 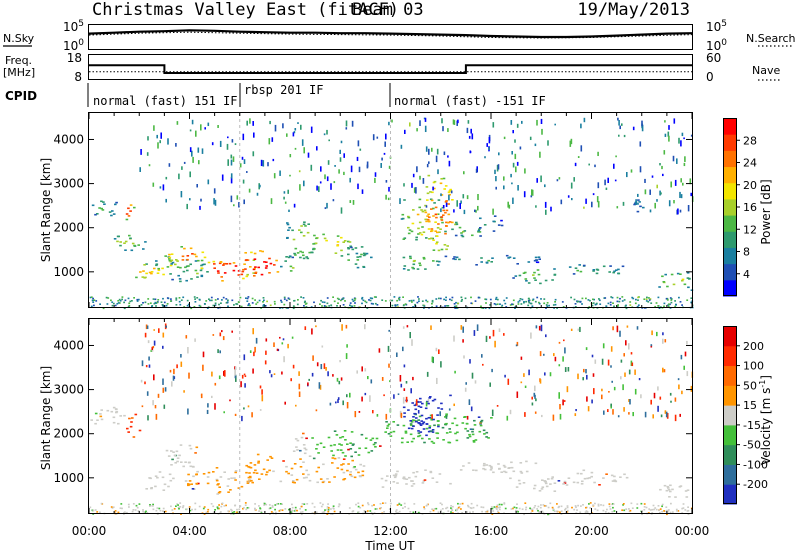 I want to click on nsearch-line, so click(x=390, y=35).